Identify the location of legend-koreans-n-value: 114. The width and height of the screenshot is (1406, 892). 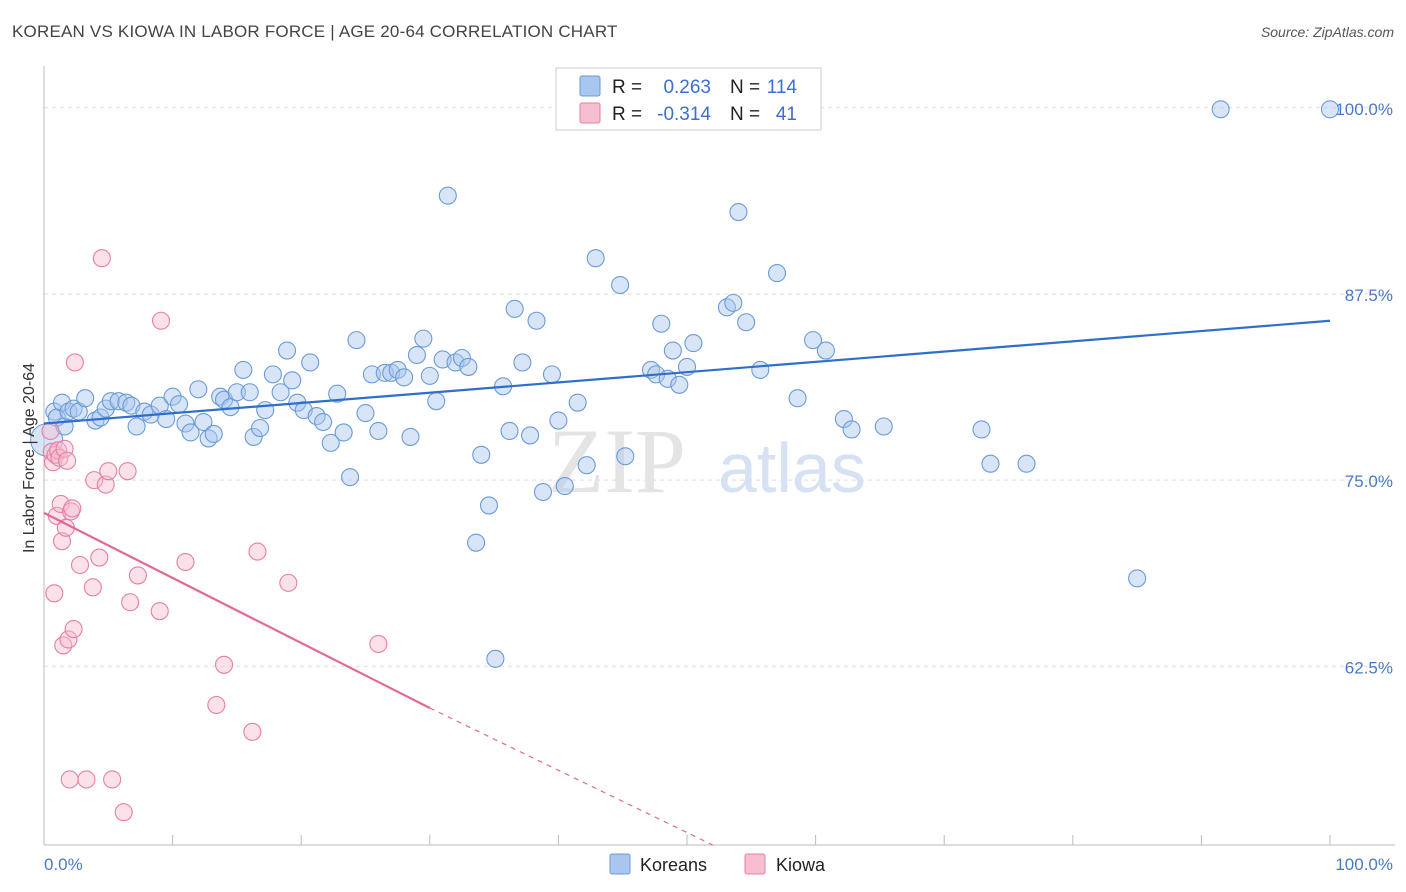
(782, 87).